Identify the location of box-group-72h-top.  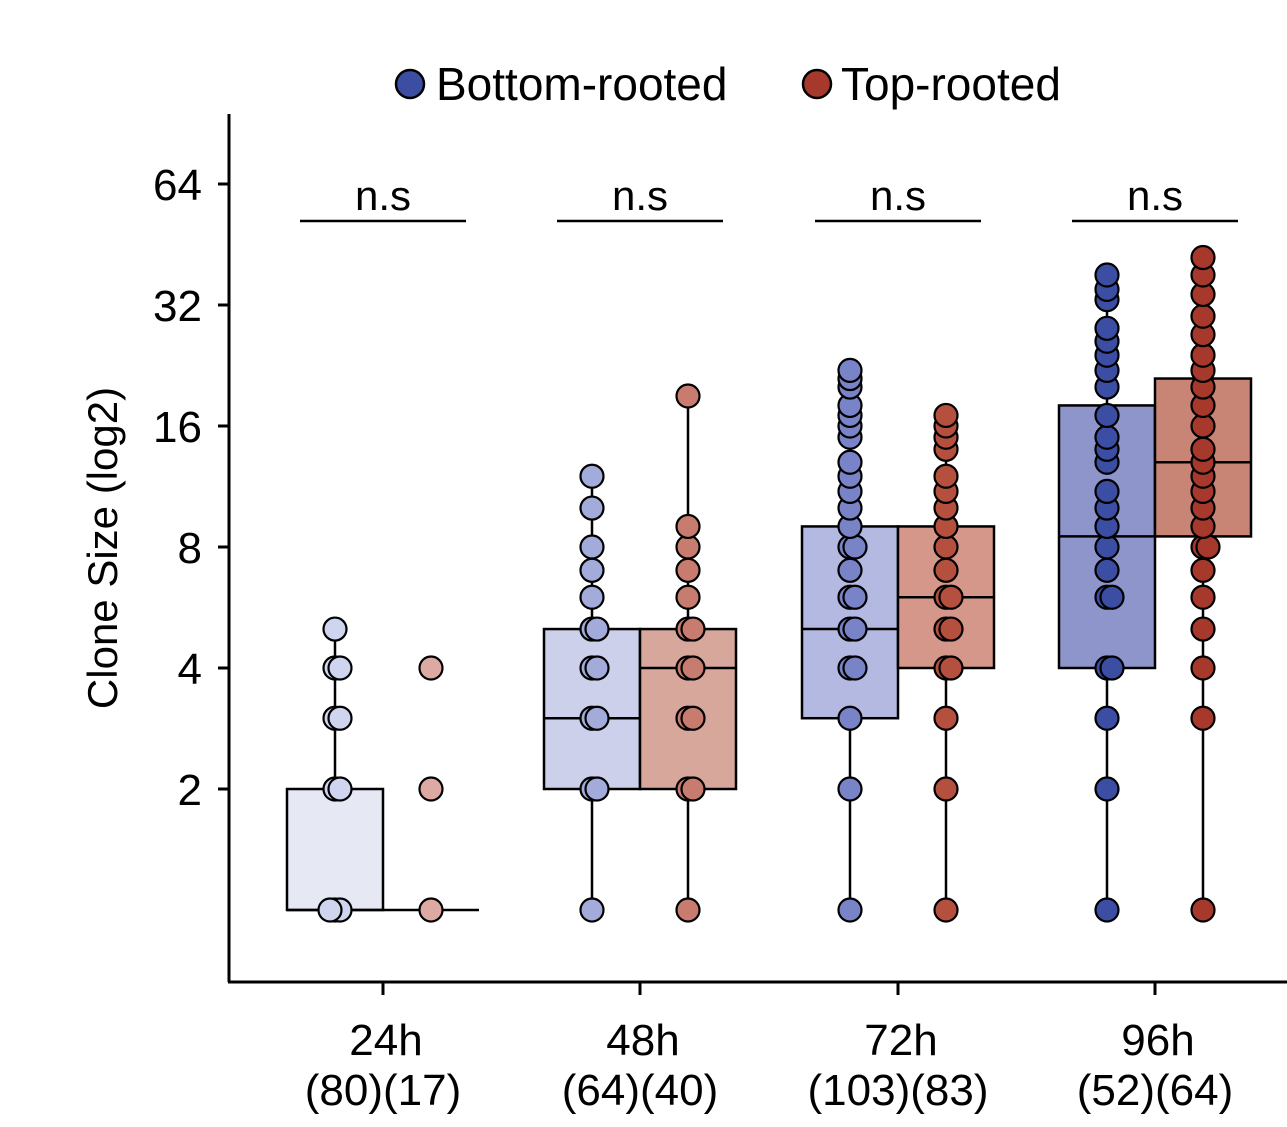
(946, 662).